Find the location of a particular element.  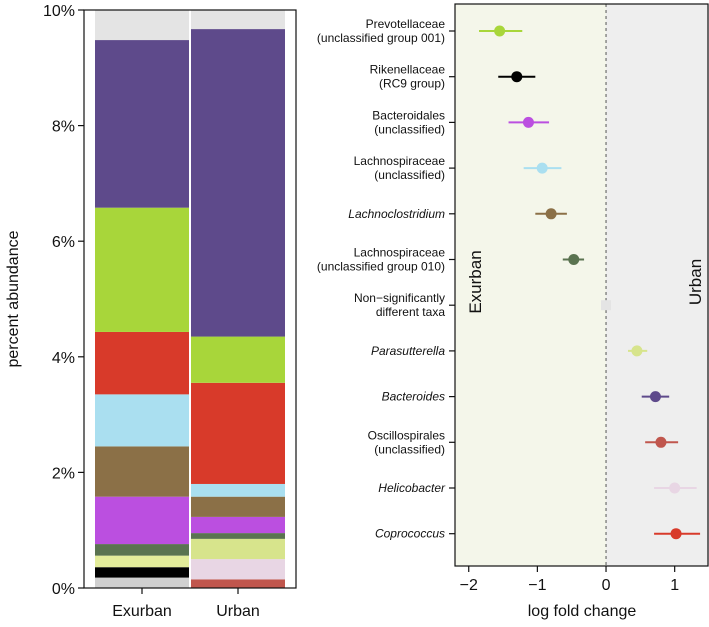

taxon-label: Bacteroidales is located at coordinates (408, 115).